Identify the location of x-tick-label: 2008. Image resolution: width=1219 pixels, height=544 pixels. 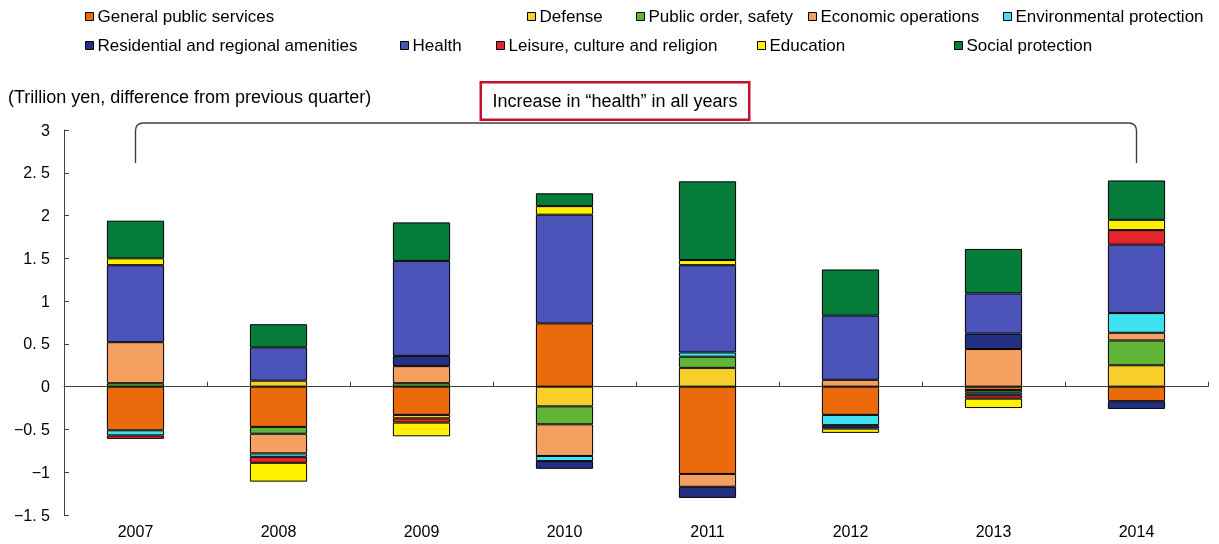
(278, 531).